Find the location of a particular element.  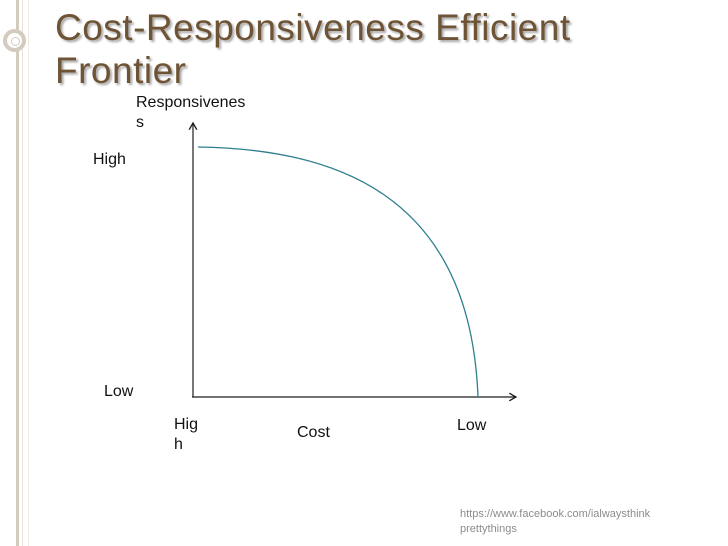

y-axis-label: Responsivenes s is located at coordinates (191, 112).